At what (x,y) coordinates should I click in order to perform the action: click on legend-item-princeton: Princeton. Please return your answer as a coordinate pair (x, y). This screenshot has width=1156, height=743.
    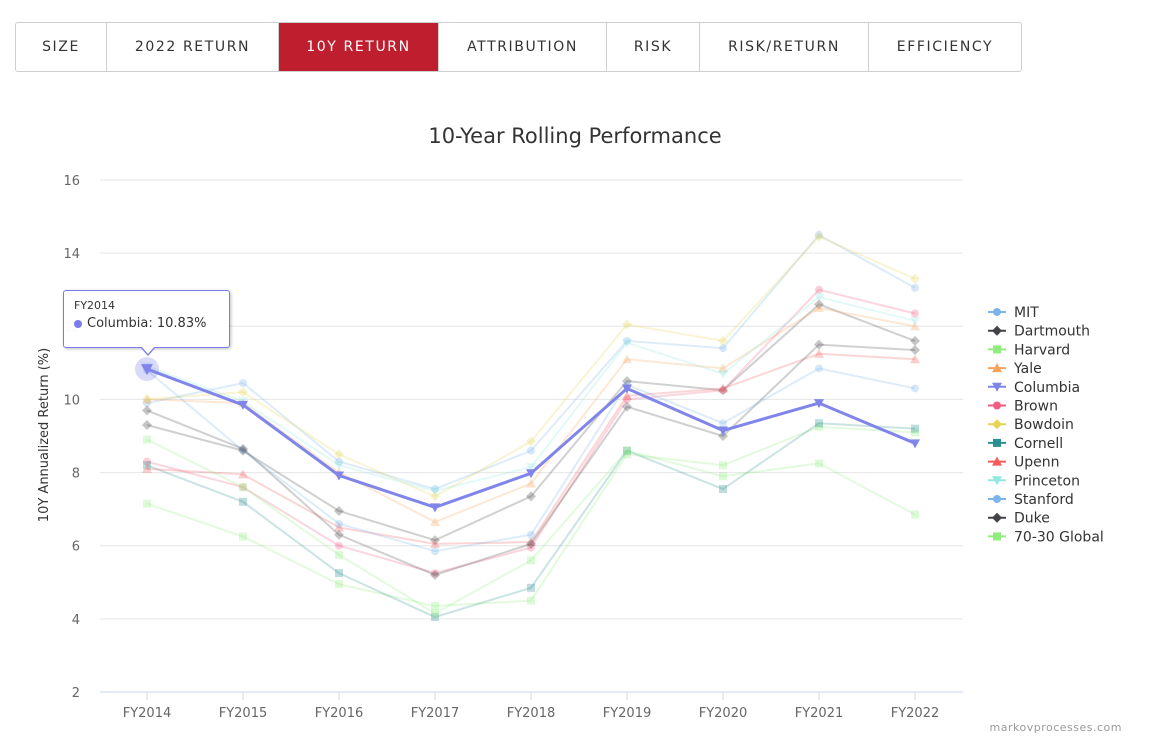
    Looking at the image, I should click on (1034, 481).